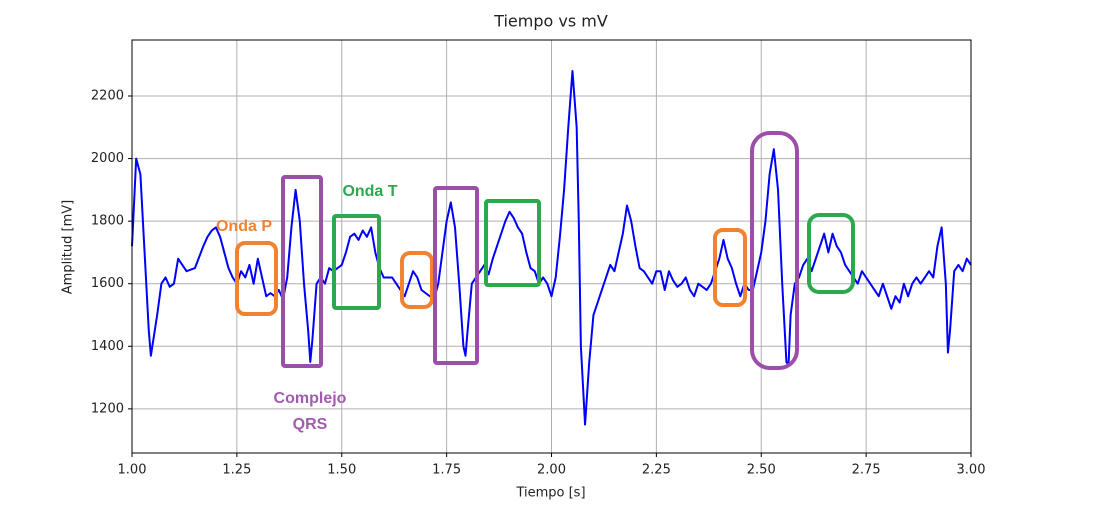 This screenshot has width=1101, height=508. What do you see at coordinates (107, 346) in the screenshot?
I see `y-tick-label: 1400` at bounding box center [107, 346].